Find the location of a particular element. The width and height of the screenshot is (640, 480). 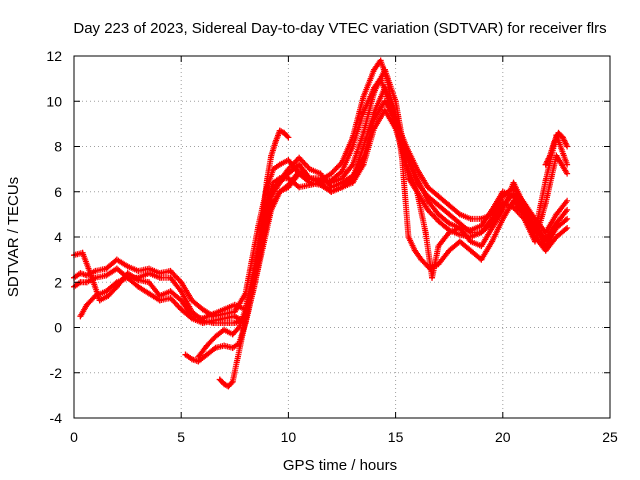

y-tick-label: -2 is located at coordinates (56, 373).